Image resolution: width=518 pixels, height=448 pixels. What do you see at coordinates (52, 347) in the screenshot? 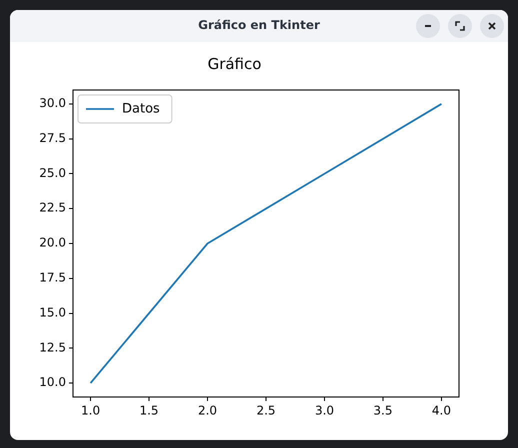
I see `y-tick-label: 12.5` at bounding box center [52, 347].